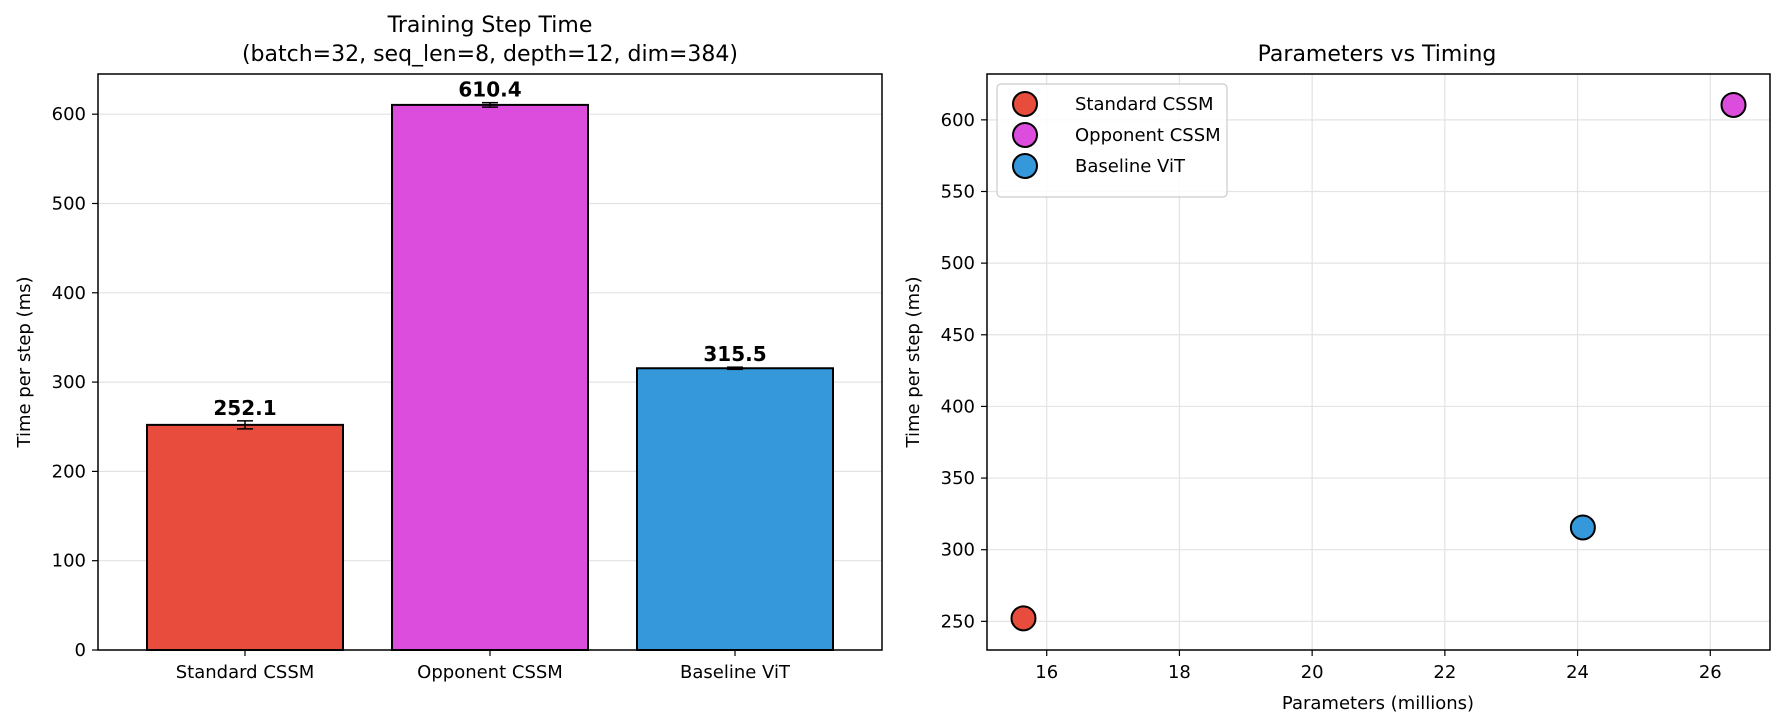 The width and height of the screenshot is (1784, 727). I want to click on scatter-y-tick-label: 550, so click(958, 191).